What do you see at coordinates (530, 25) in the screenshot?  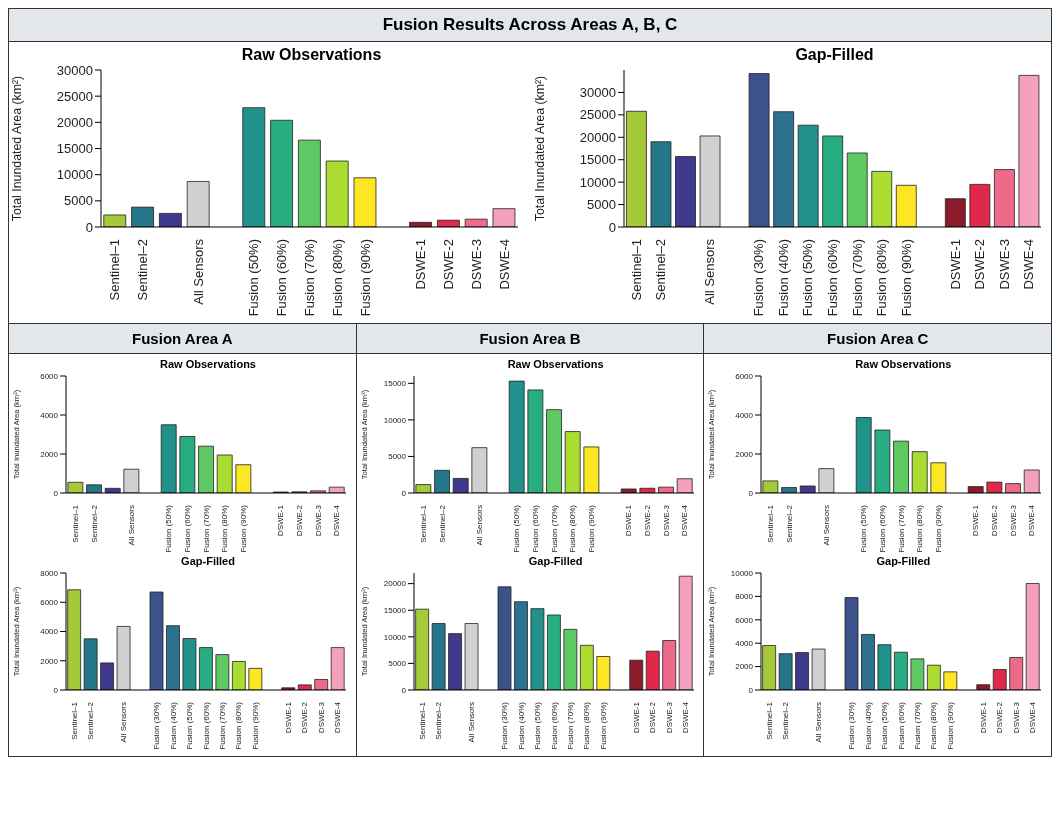 I see `text: Fusion Results Across Areas A, B, C` at bounding box center [530, 25].